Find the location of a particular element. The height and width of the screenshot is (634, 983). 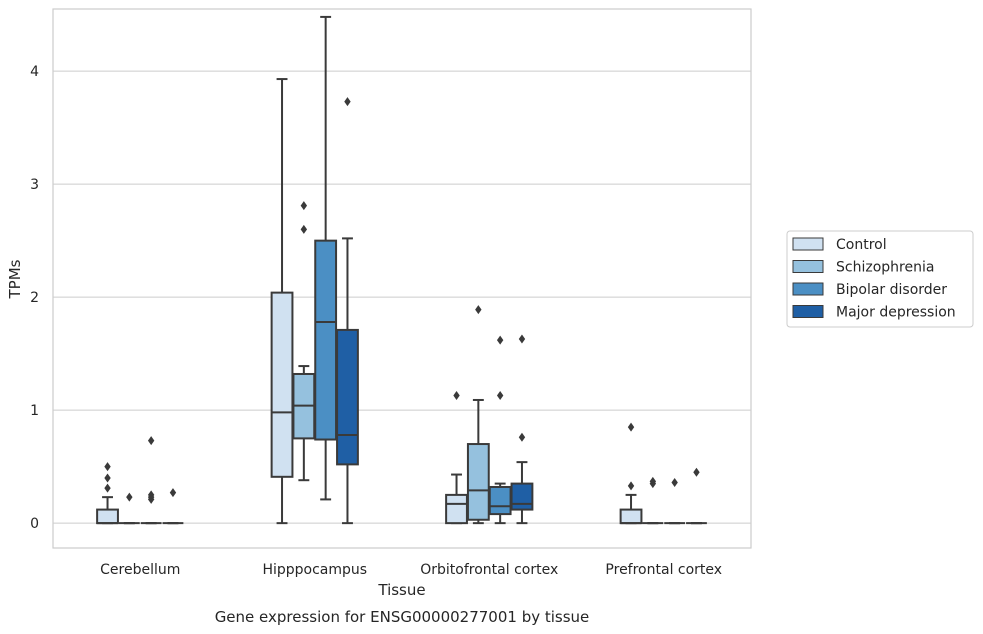

x-tick-label: Orbitofrontal cortex is located at coordinates (489, 570).